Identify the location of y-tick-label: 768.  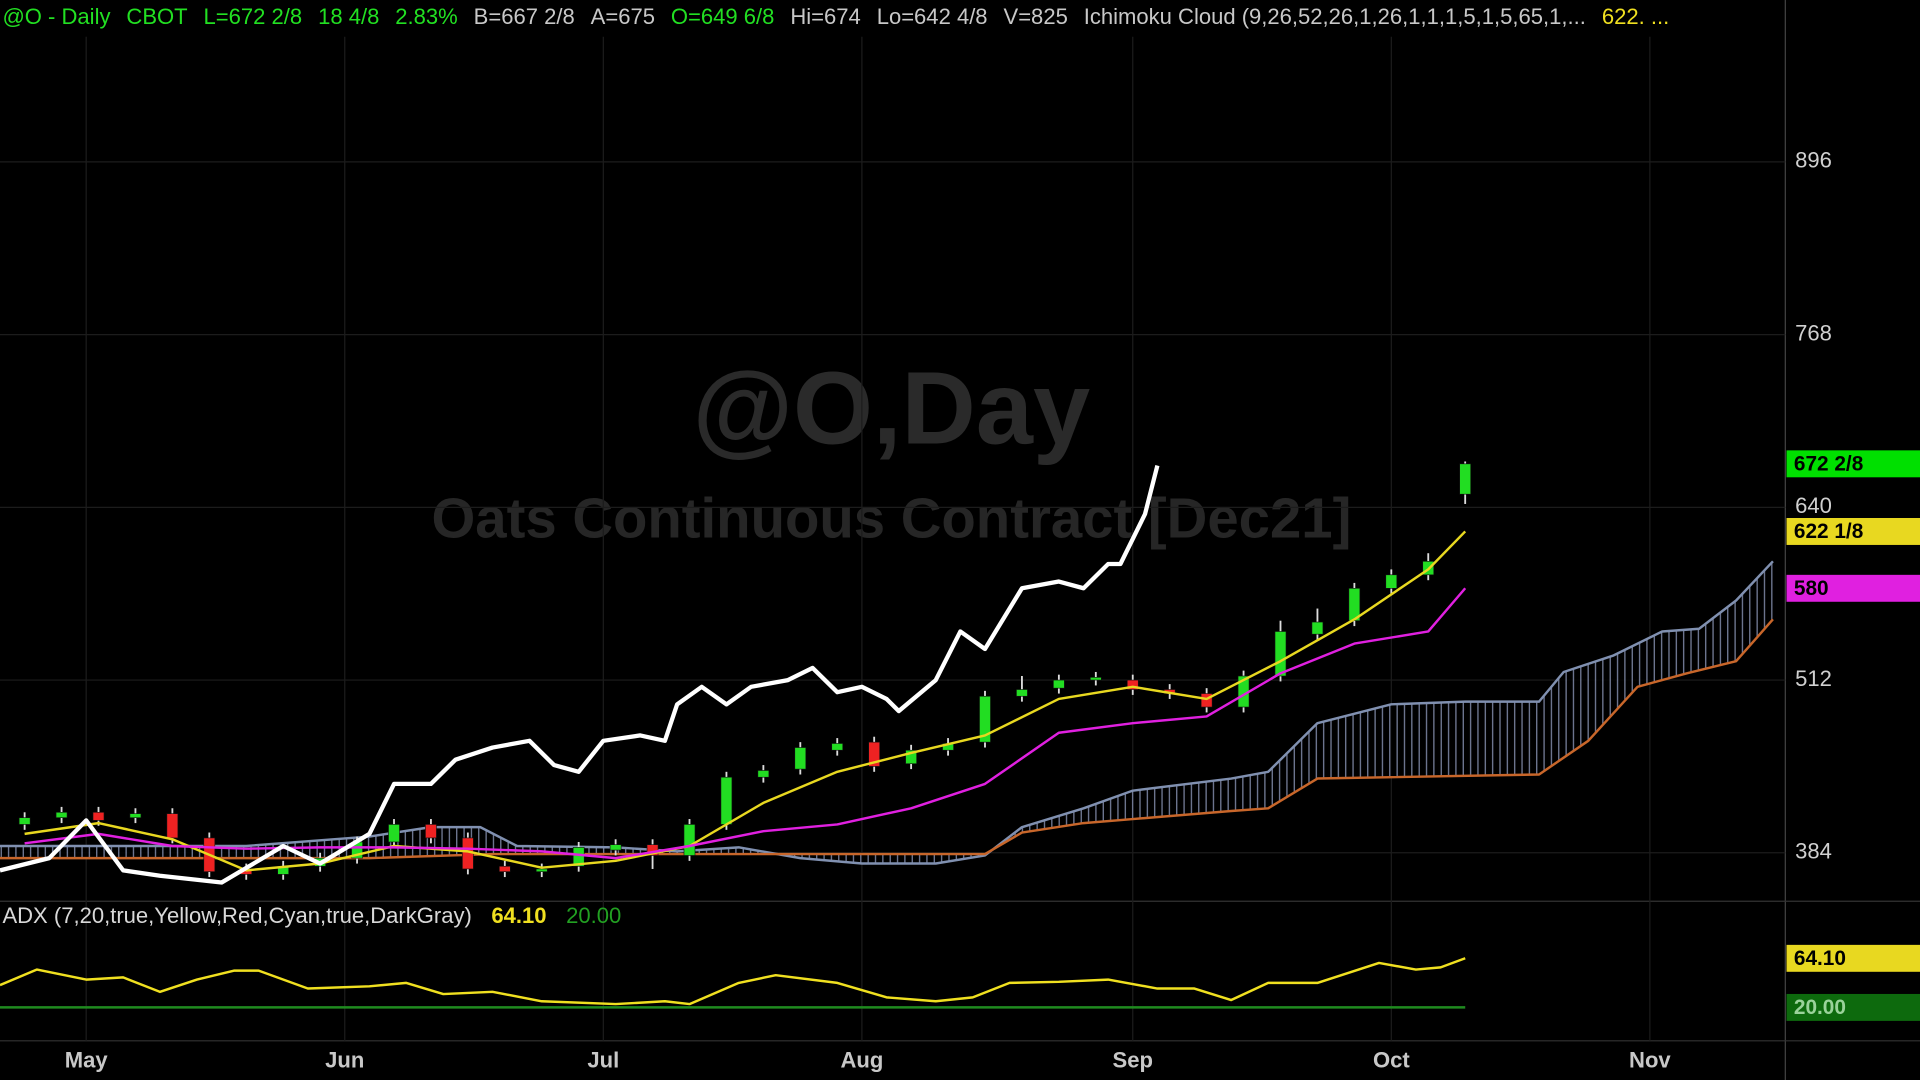
(1813, 332).